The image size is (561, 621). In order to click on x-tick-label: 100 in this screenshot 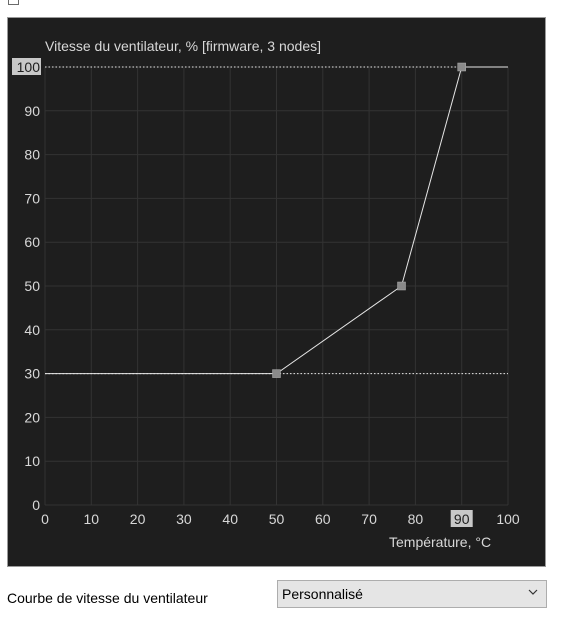, I will do `click(508, 519)`.